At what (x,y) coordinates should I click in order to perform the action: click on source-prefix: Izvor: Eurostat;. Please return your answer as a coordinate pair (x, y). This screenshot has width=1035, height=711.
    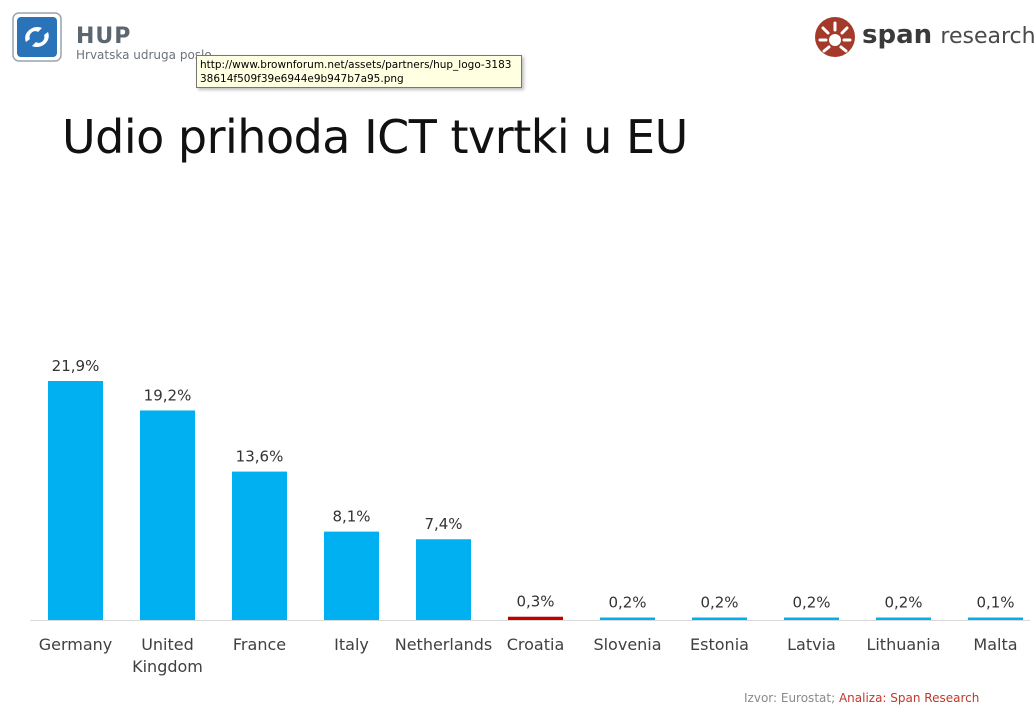
    Looking at the image, I should click on (791, 698).